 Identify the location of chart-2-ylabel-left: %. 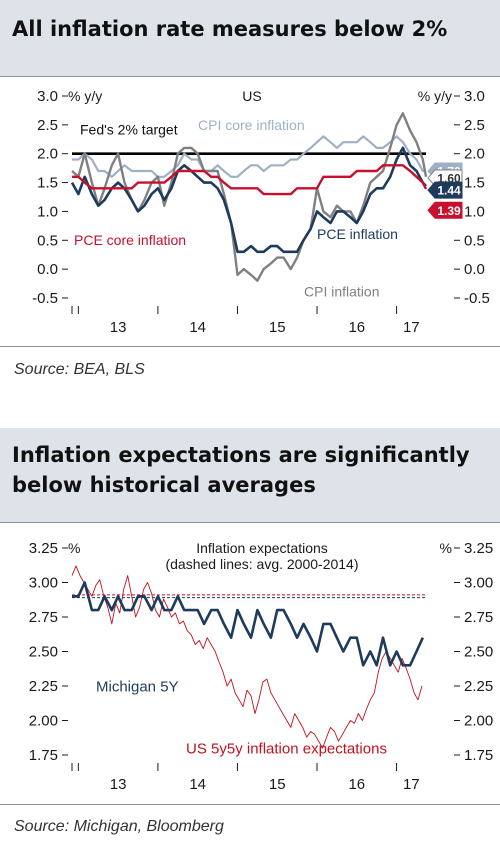
(74, 548).